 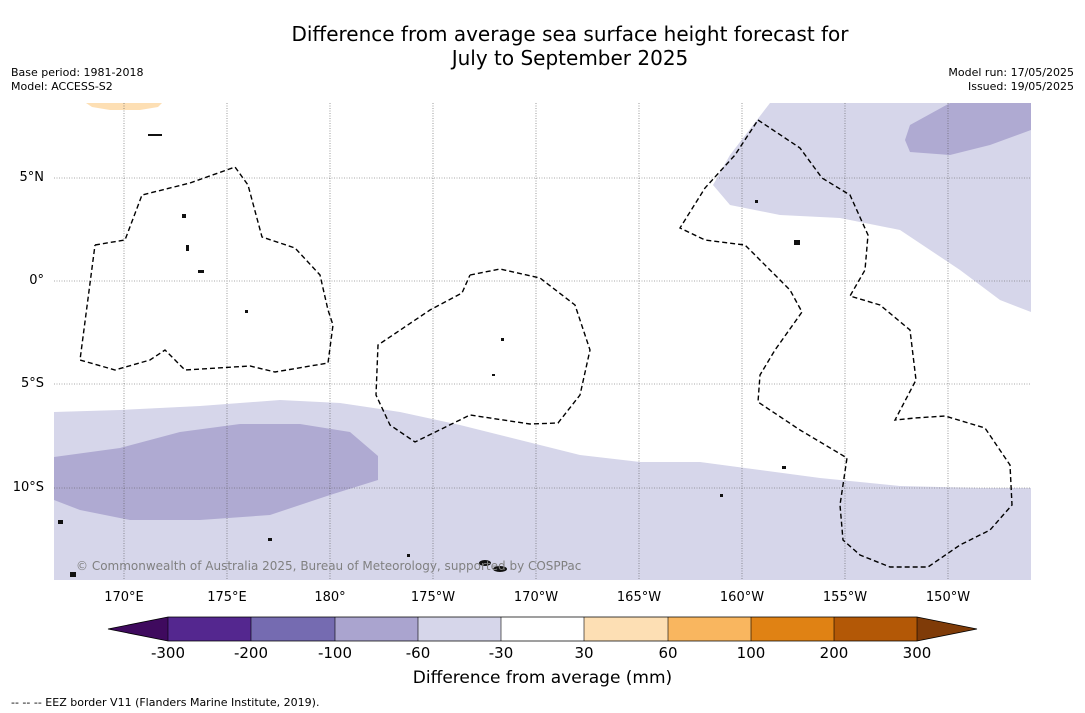 I want to click on colorbar-tick: -300, so click(x=168, y=653).